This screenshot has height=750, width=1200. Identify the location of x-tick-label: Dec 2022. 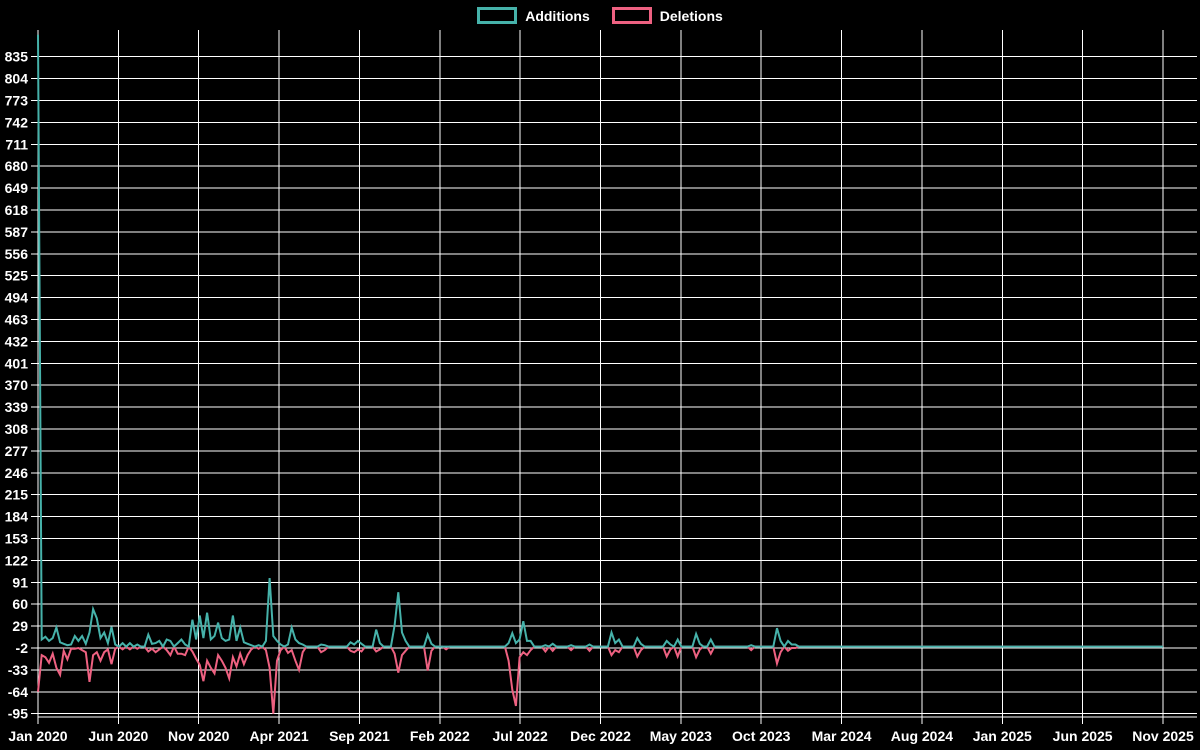
(600, 736).